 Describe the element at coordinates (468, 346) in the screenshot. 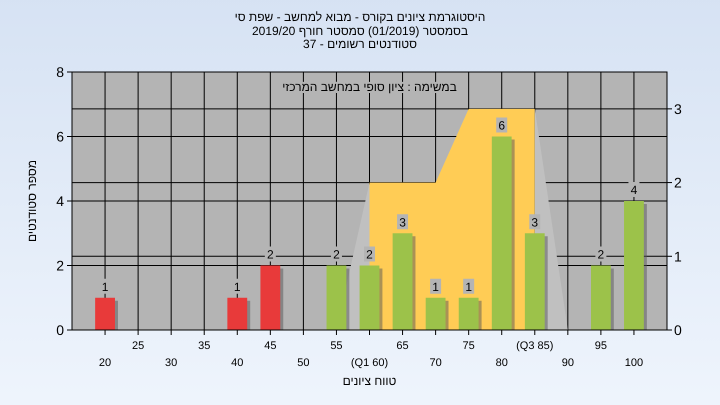

I see `x-tick-label: 75` at that location.